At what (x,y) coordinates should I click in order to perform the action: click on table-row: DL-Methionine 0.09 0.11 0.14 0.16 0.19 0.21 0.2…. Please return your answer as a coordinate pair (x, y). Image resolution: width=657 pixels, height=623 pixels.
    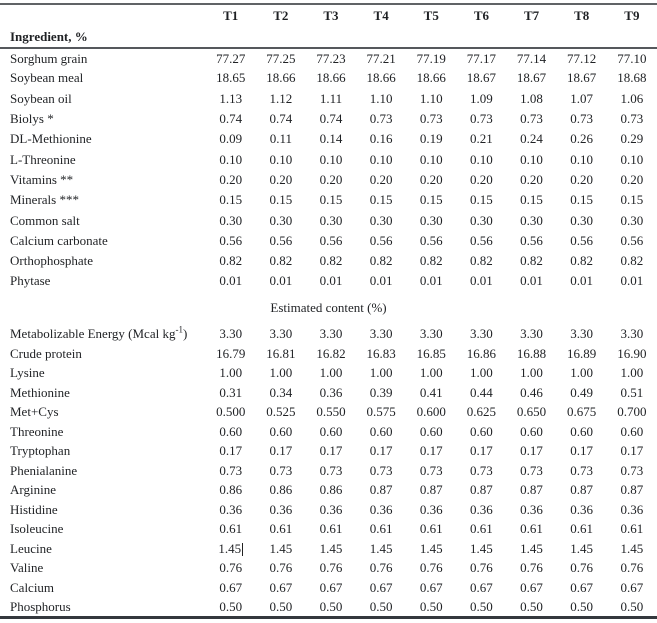
    Looking at the image, I should click on (328, 139).